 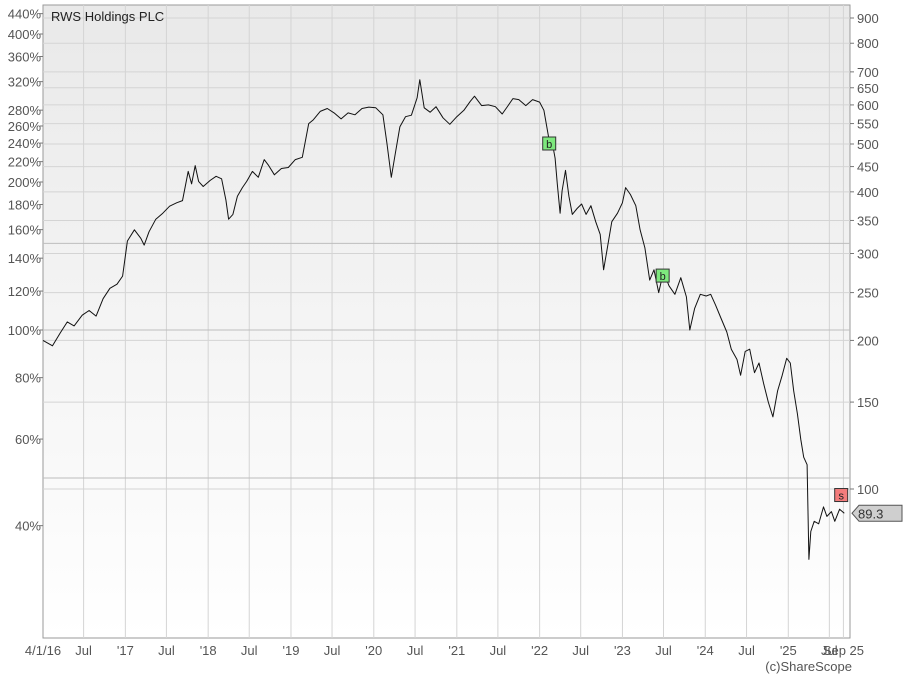 I want to click on x-tick-label: '23, so click(x=622, y=650).